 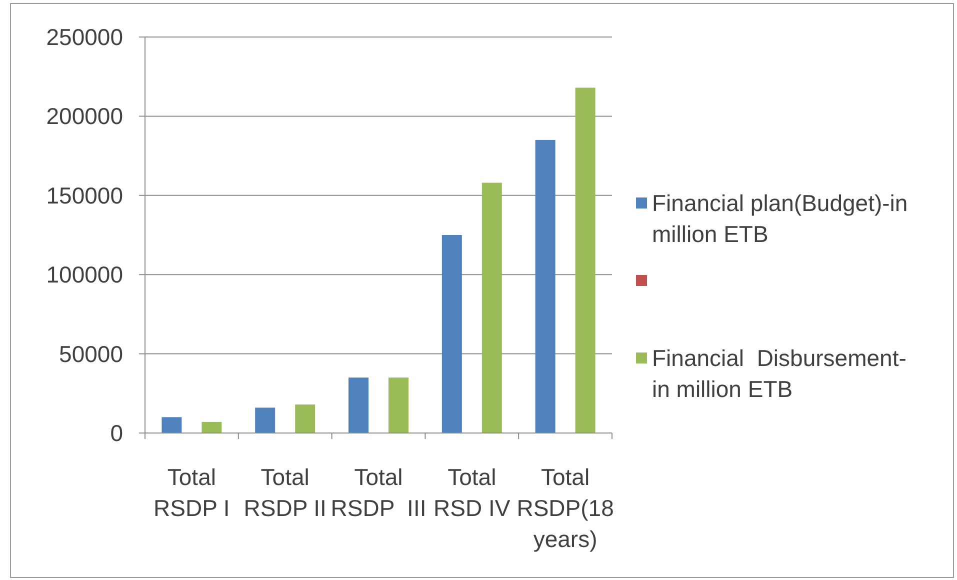 I want to click on y-tick-label: 200000, so click(x=84, y=116).